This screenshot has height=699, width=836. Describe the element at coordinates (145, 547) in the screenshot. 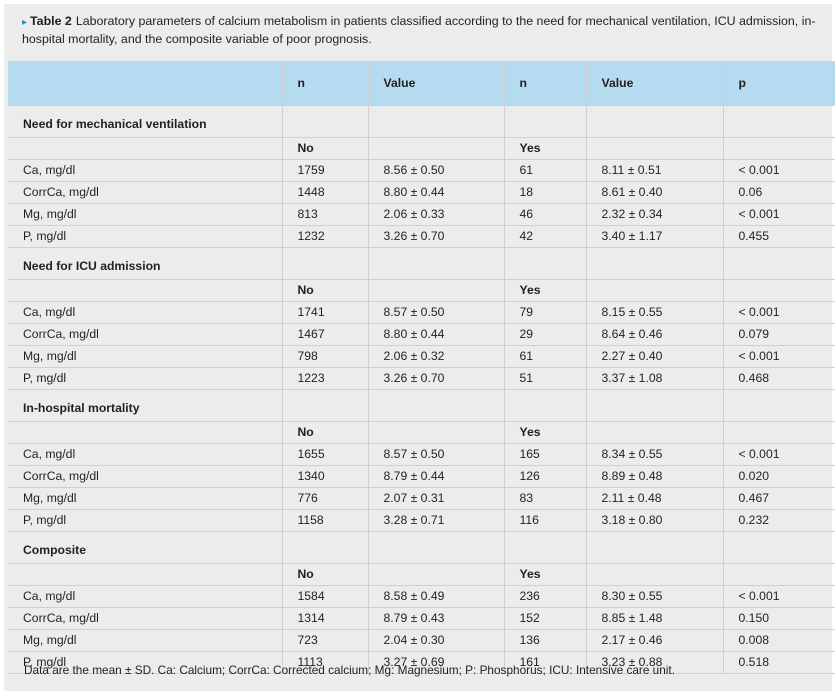

I see `section-title: Composite` at that location.